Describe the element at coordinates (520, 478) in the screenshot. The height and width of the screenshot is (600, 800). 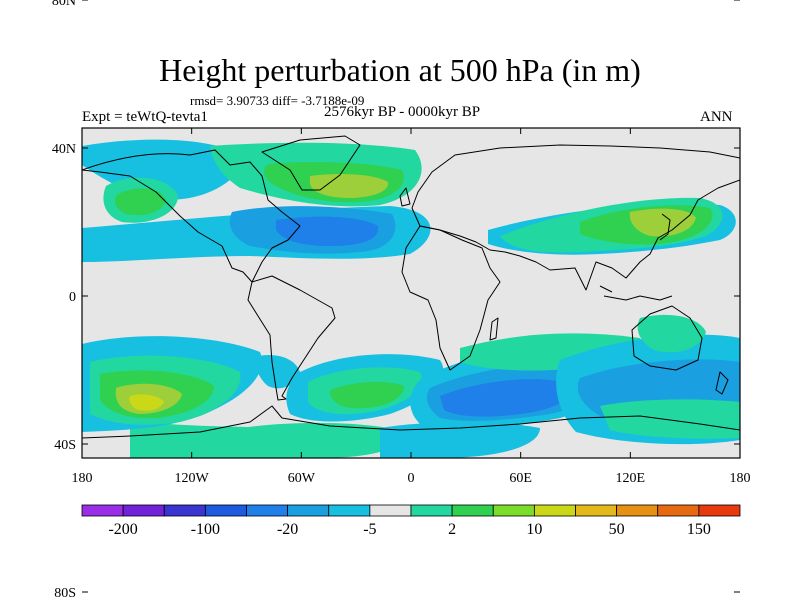
I see `lon-tick-label: 60E` at that location.